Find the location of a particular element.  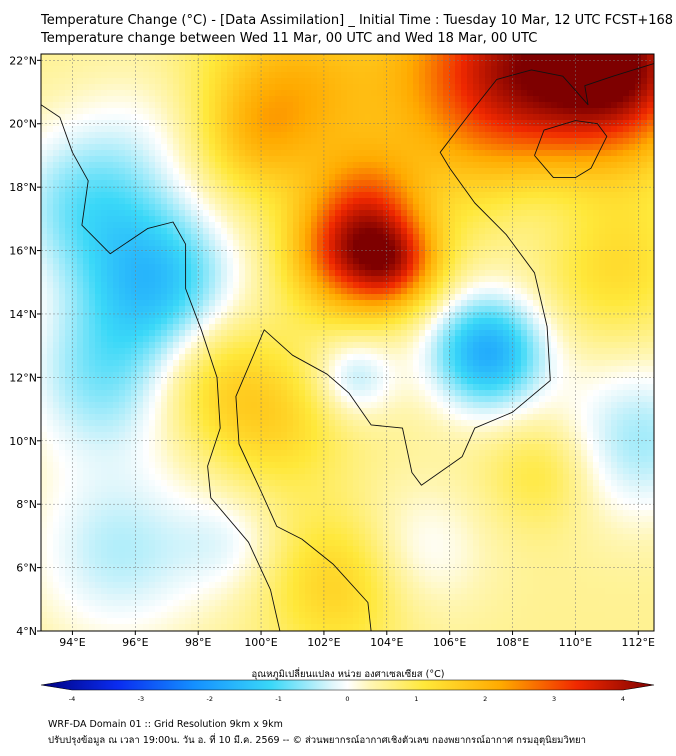

y-tick-label: 20°N is located at coordinates (23, 124).